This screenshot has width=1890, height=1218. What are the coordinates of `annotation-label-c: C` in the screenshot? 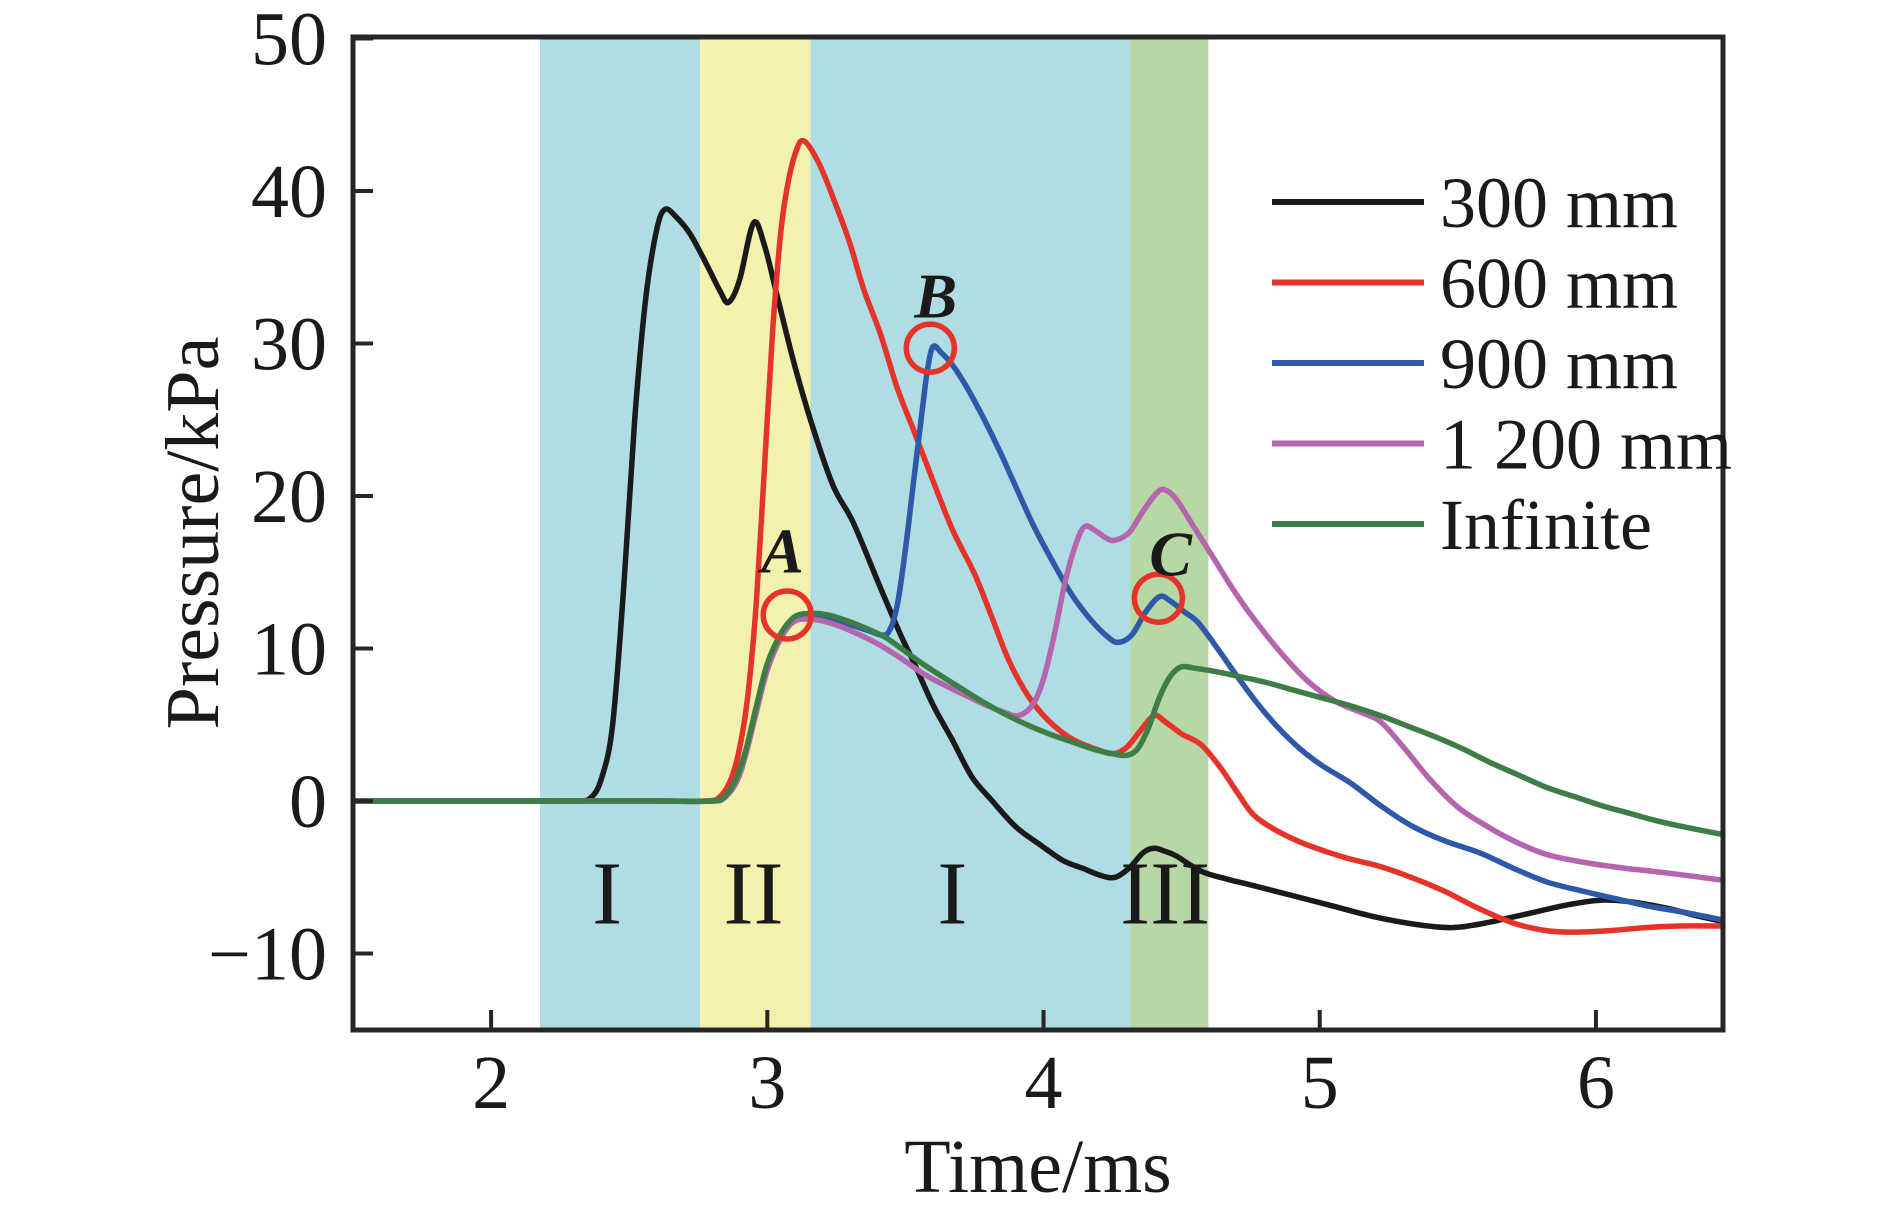 It's located at (1171, 553).